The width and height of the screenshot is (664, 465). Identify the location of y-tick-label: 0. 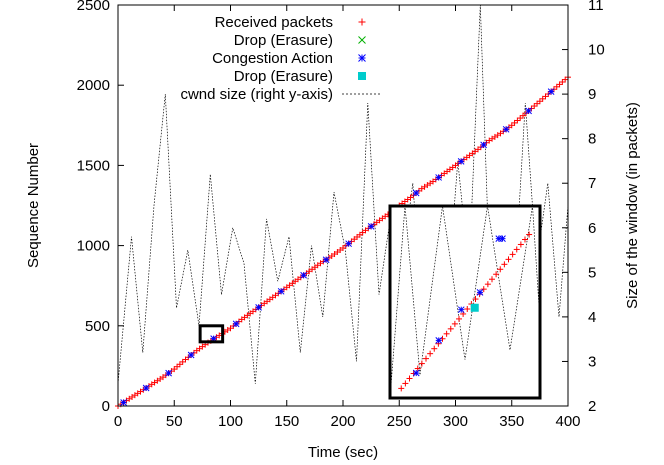
(106, 406).